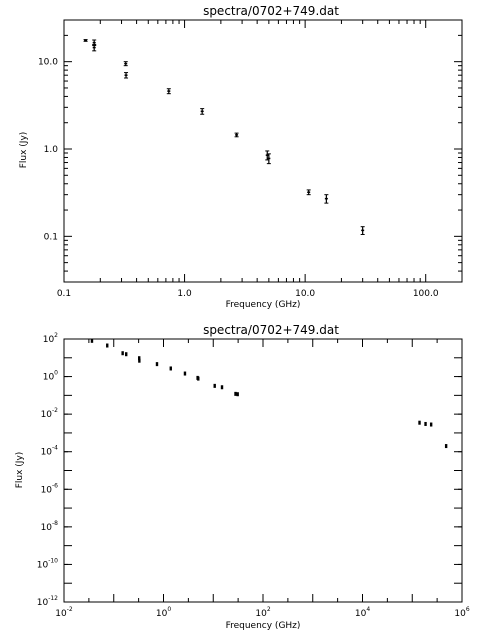 This screenshot has height=640, width=480. What do you see at coordinates (50, 376) in the screenshot?
I see `y-tick-label: 10⁰` at bounding box center [50, 376].